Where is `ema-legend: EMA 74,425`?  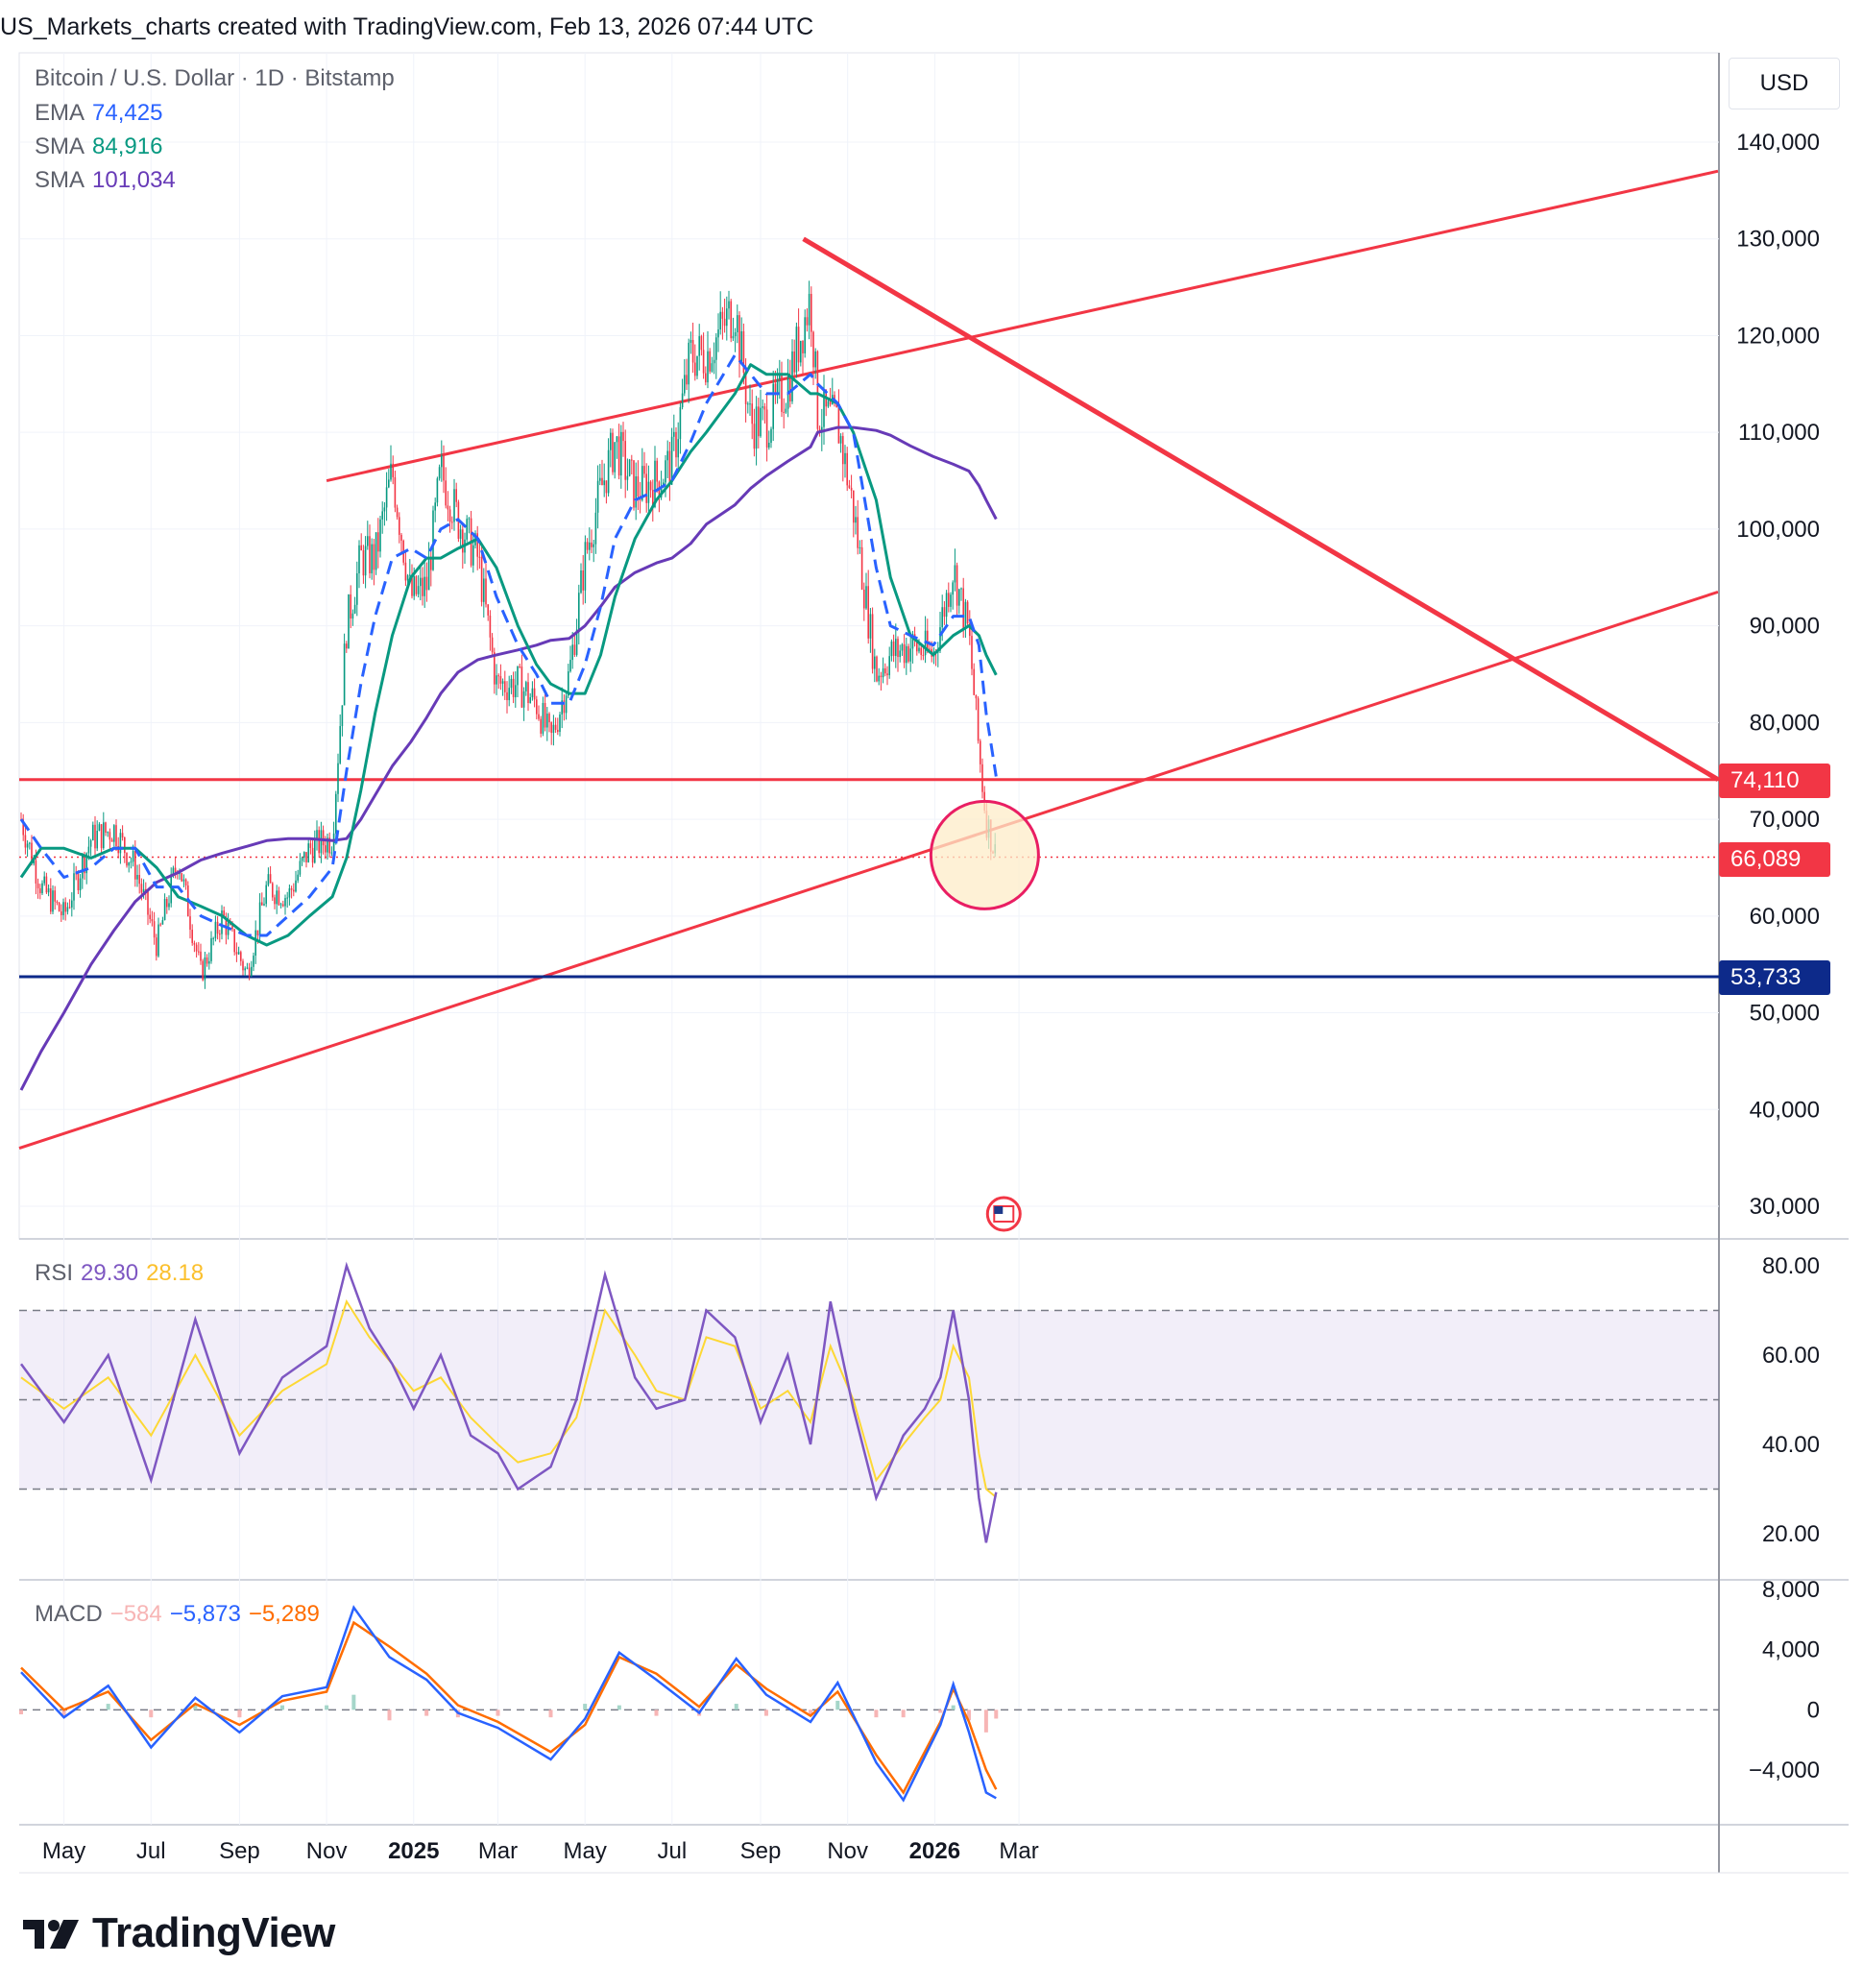
ema-legend: EMA 74,425 is located at coordinates (98, 113).